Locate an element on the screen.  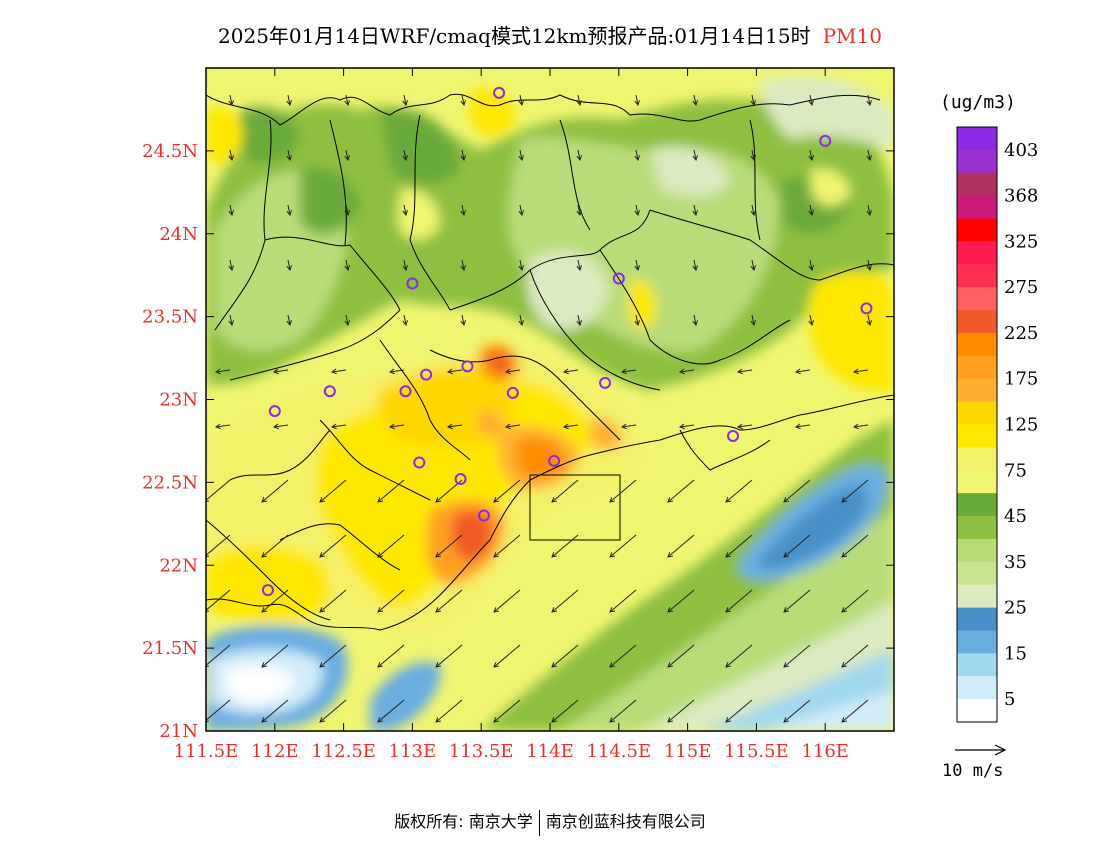
footer-separator is located at coordinates (539, 822).